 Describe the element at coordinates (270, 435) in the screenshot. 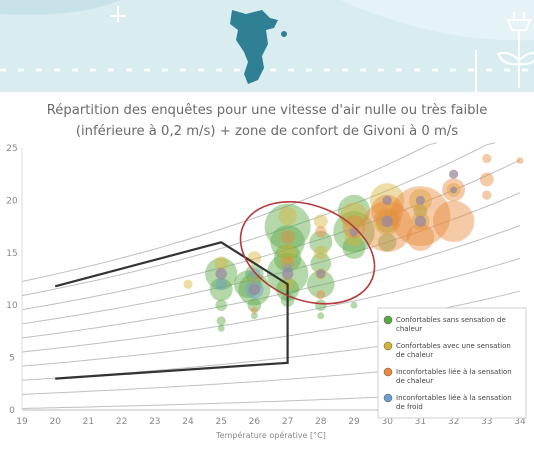

I see `x-axis-label: Température opérative [°C]` at that location.